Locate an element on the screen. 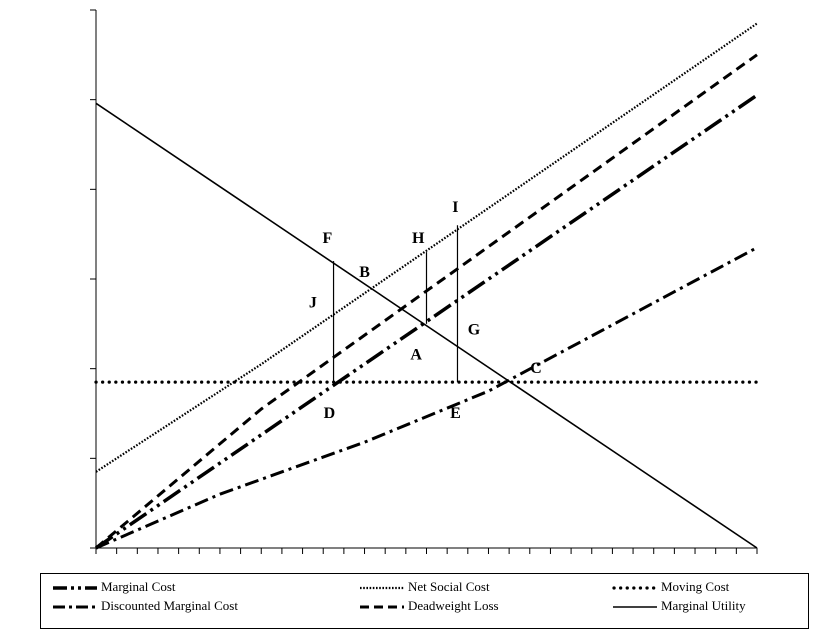 This screenshot has height=632, width=817. legend-label-deadweight-loss: Deadweight Loss is located at coordinates (453, 605).